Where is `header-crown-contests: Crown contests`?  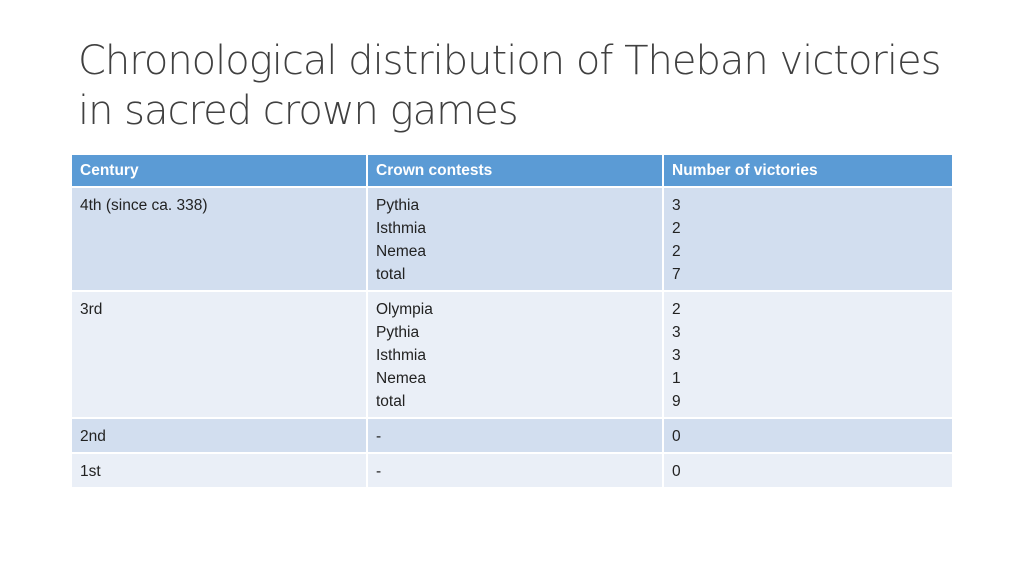 header-crown-contests: Crown contests is located at coordinates (515, 170).